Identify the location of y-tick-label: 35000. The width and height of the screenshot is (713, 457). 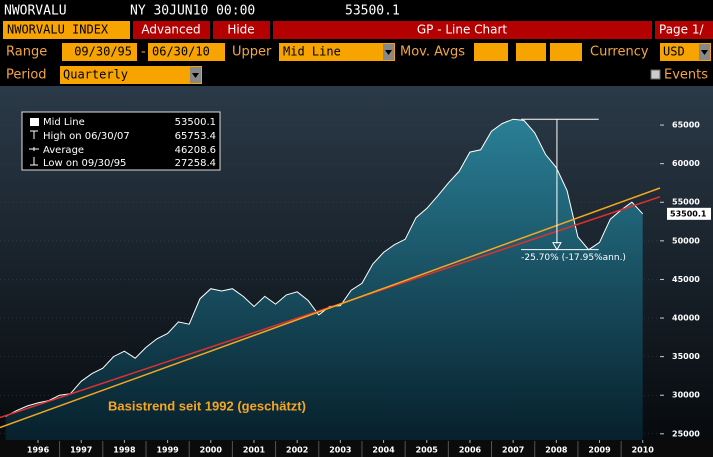
(686, 356).